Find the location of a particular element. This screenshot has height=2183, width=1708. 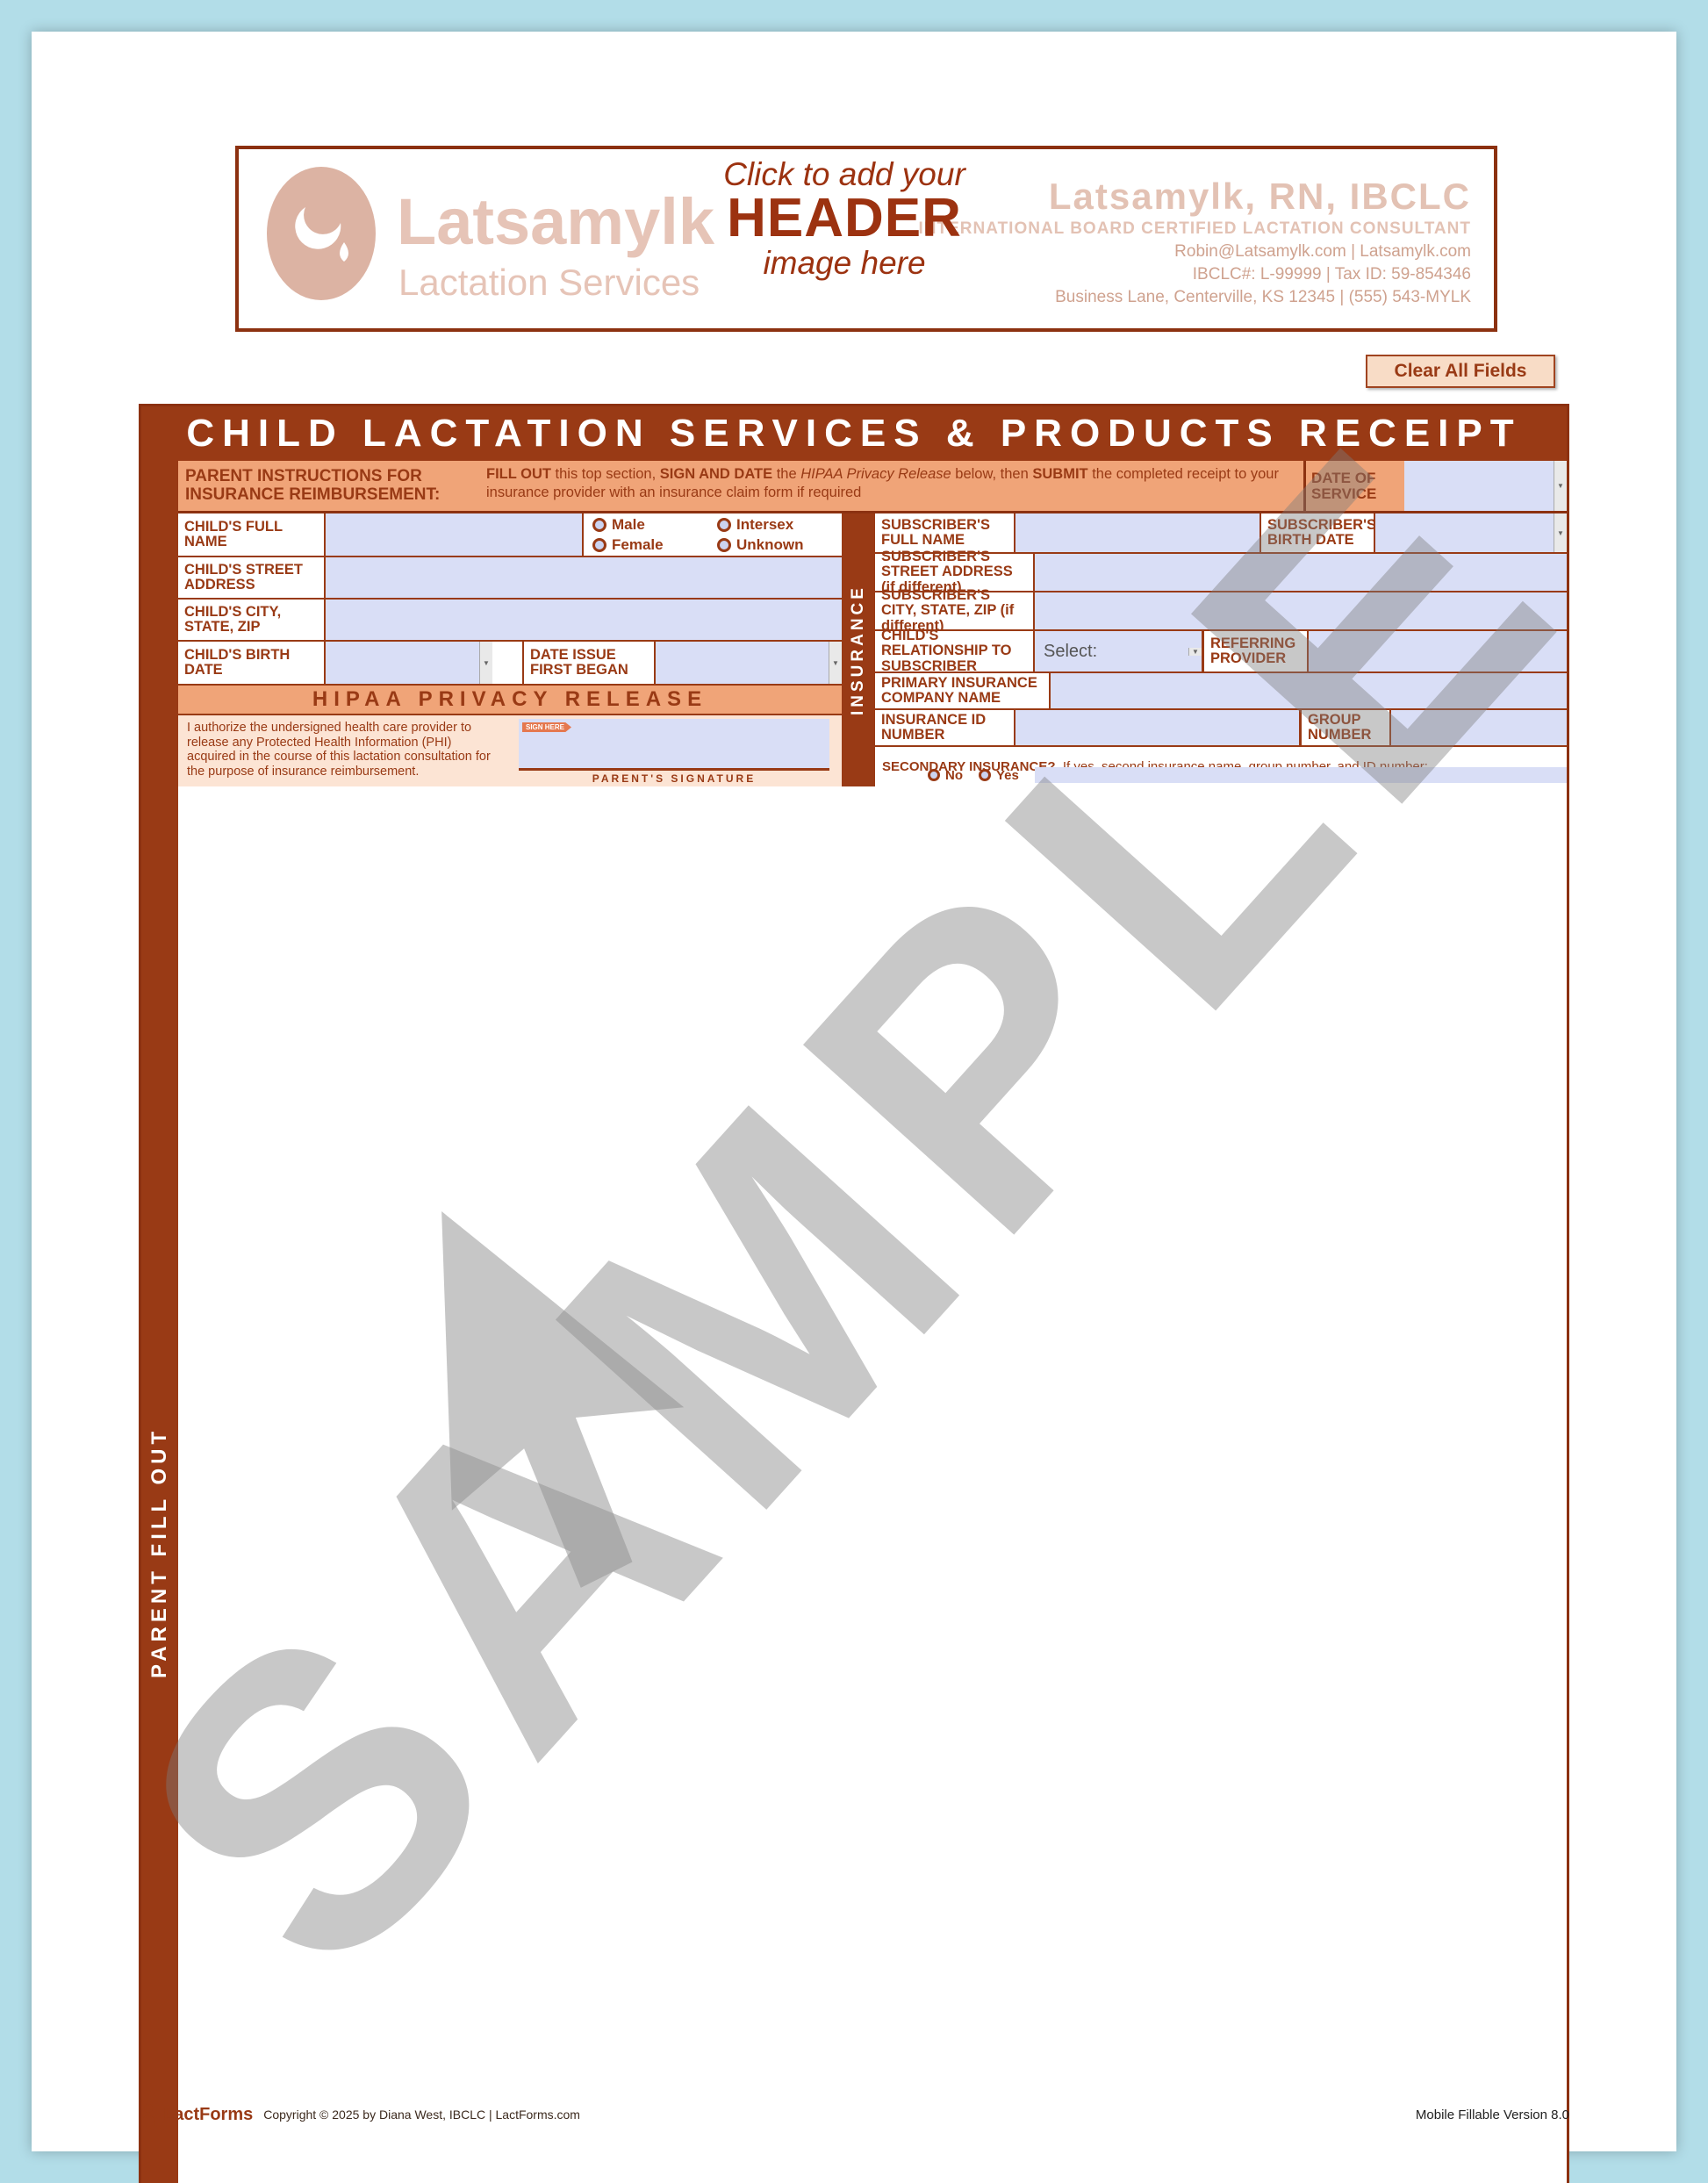

gender-options: Male Intersex Female Unknown is located at coordinates (712, 534).